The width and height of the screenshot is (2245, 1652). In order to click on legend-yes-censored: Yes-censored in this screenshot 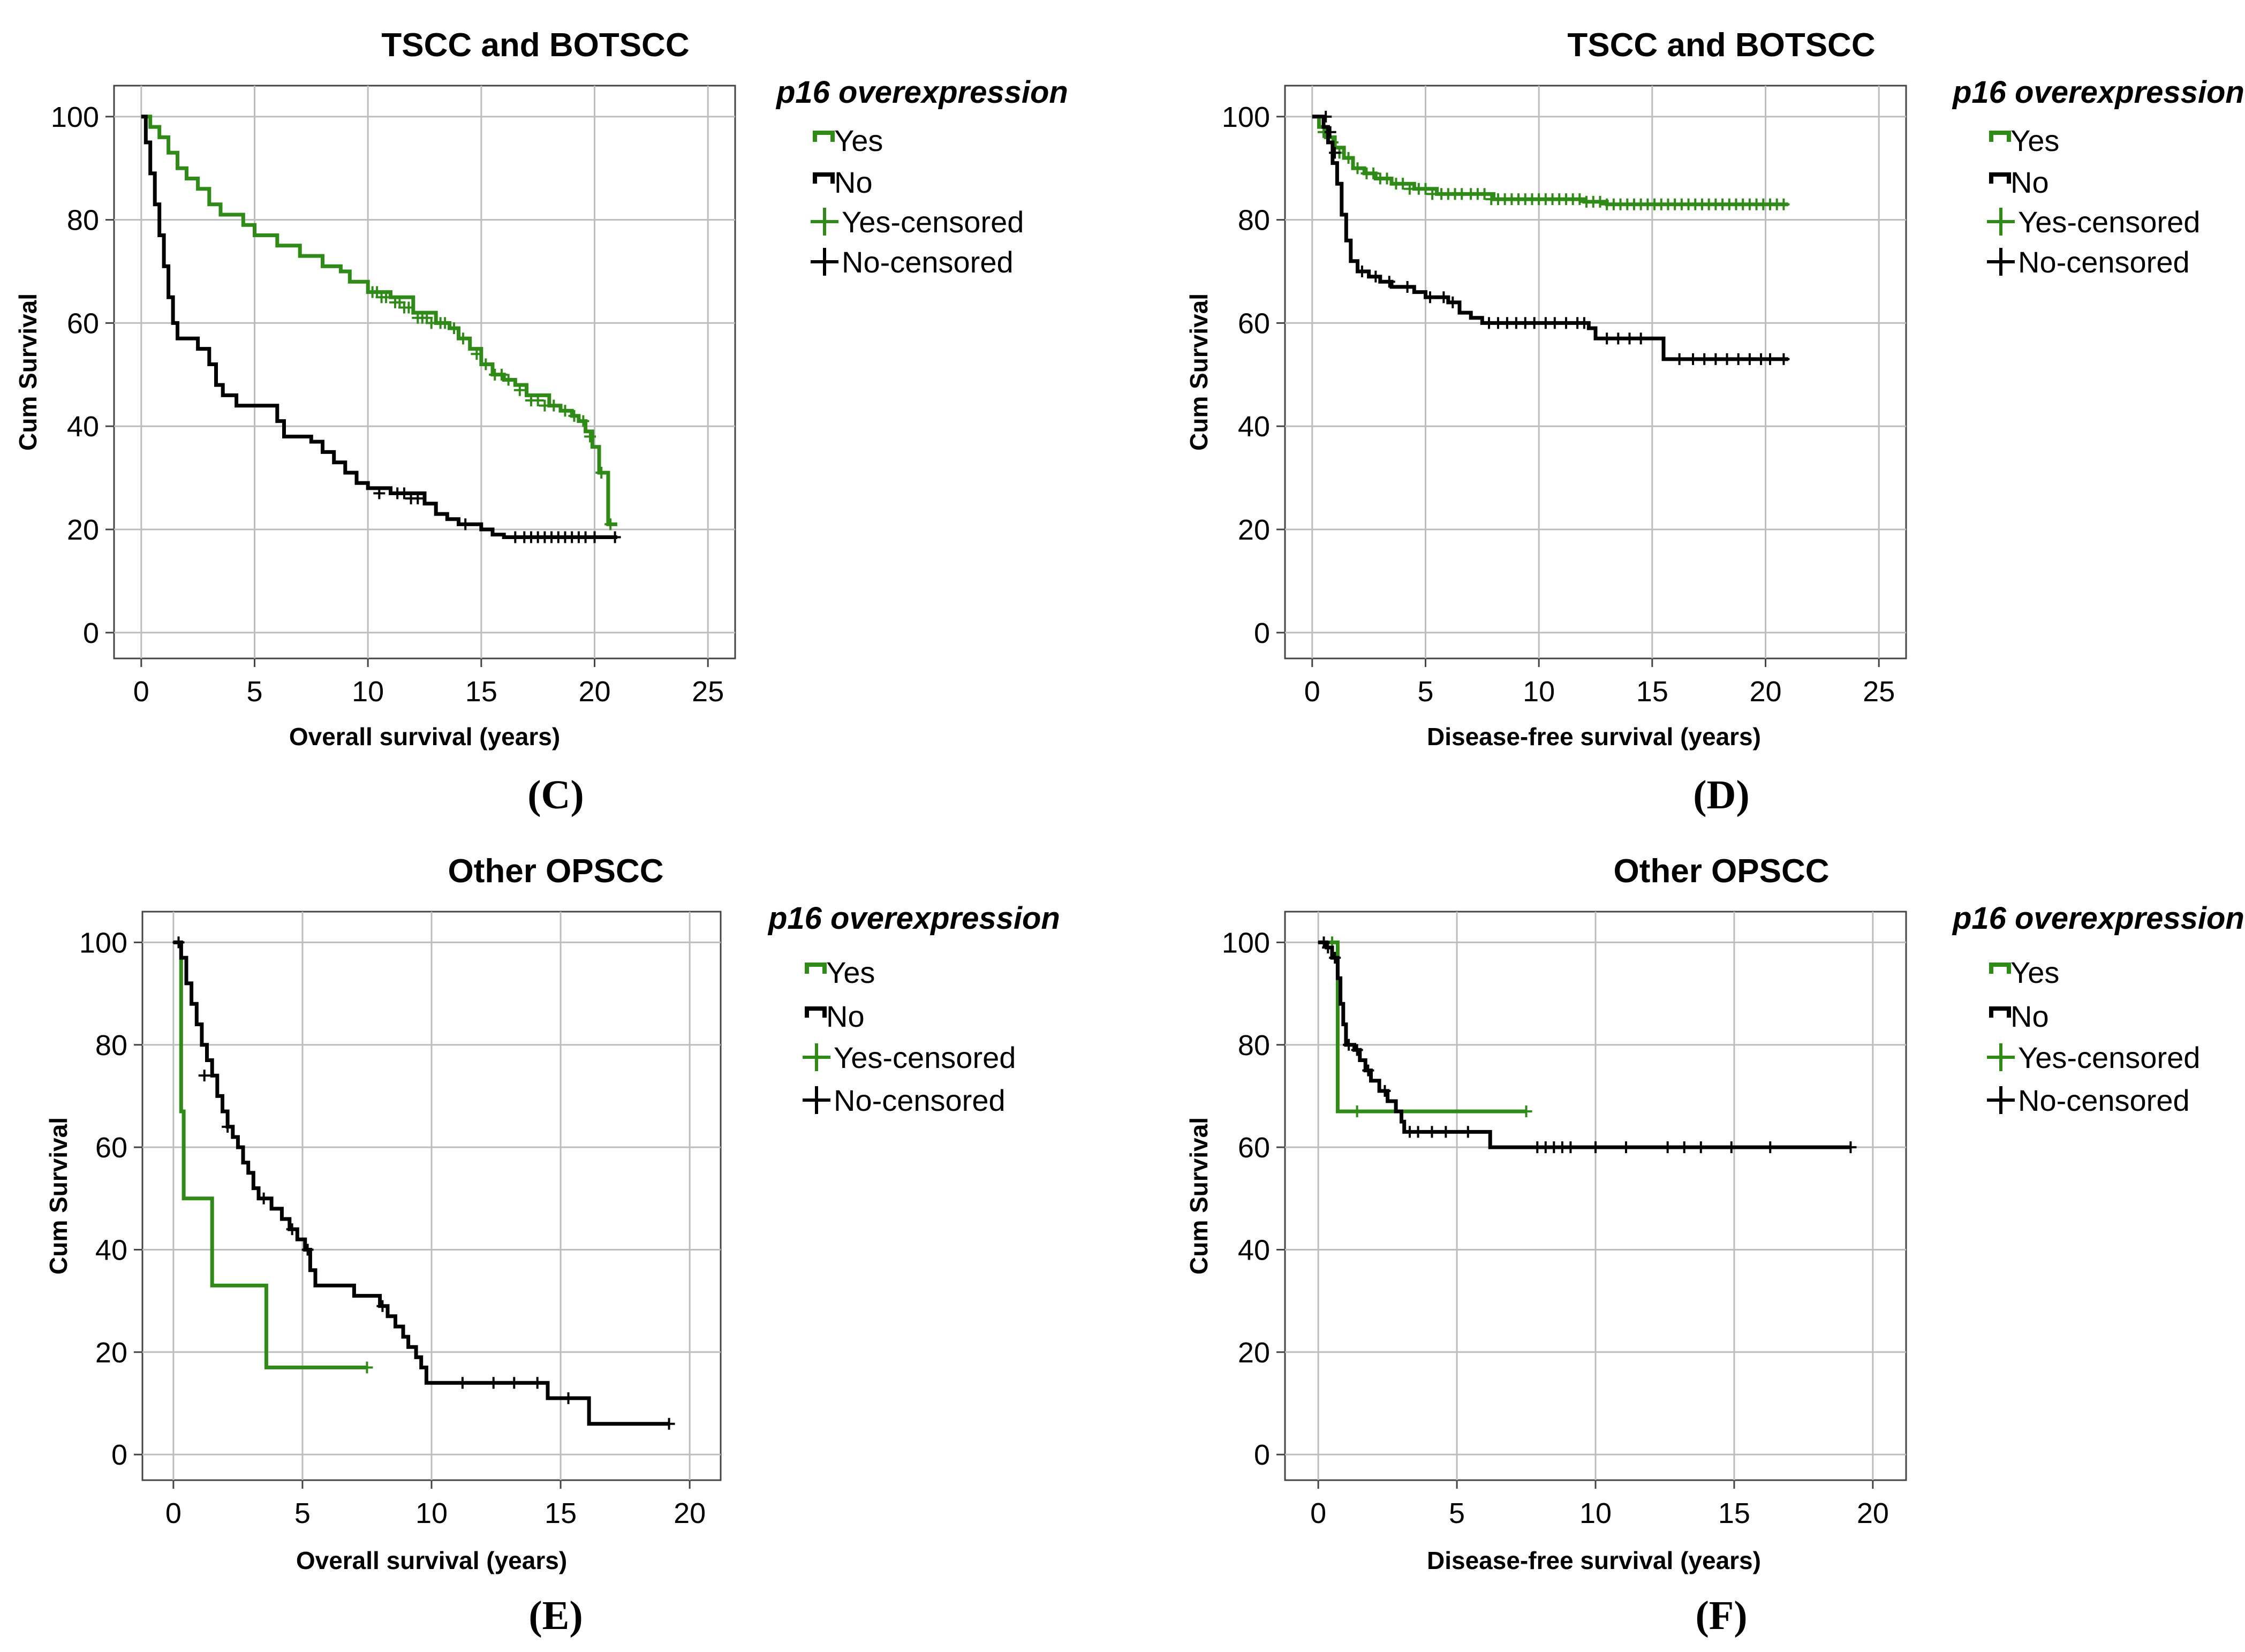, I will do `click(2109, 1057)`.